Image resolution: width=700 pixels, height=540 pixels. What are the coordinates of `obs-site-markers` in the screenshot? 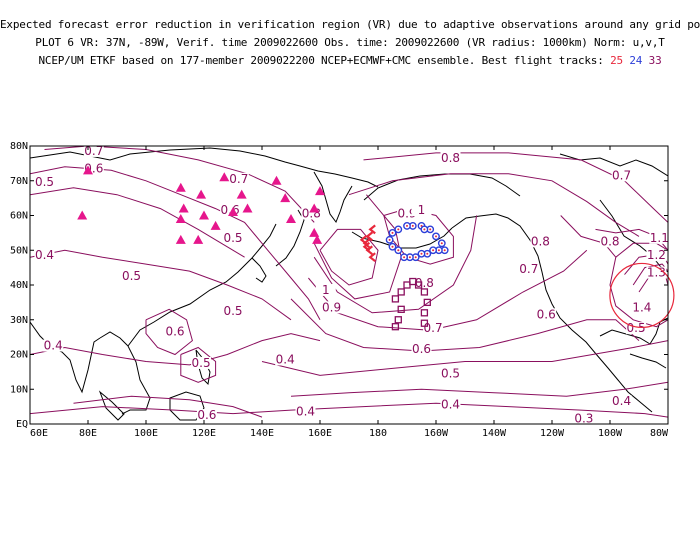 It's located at (201, 204).